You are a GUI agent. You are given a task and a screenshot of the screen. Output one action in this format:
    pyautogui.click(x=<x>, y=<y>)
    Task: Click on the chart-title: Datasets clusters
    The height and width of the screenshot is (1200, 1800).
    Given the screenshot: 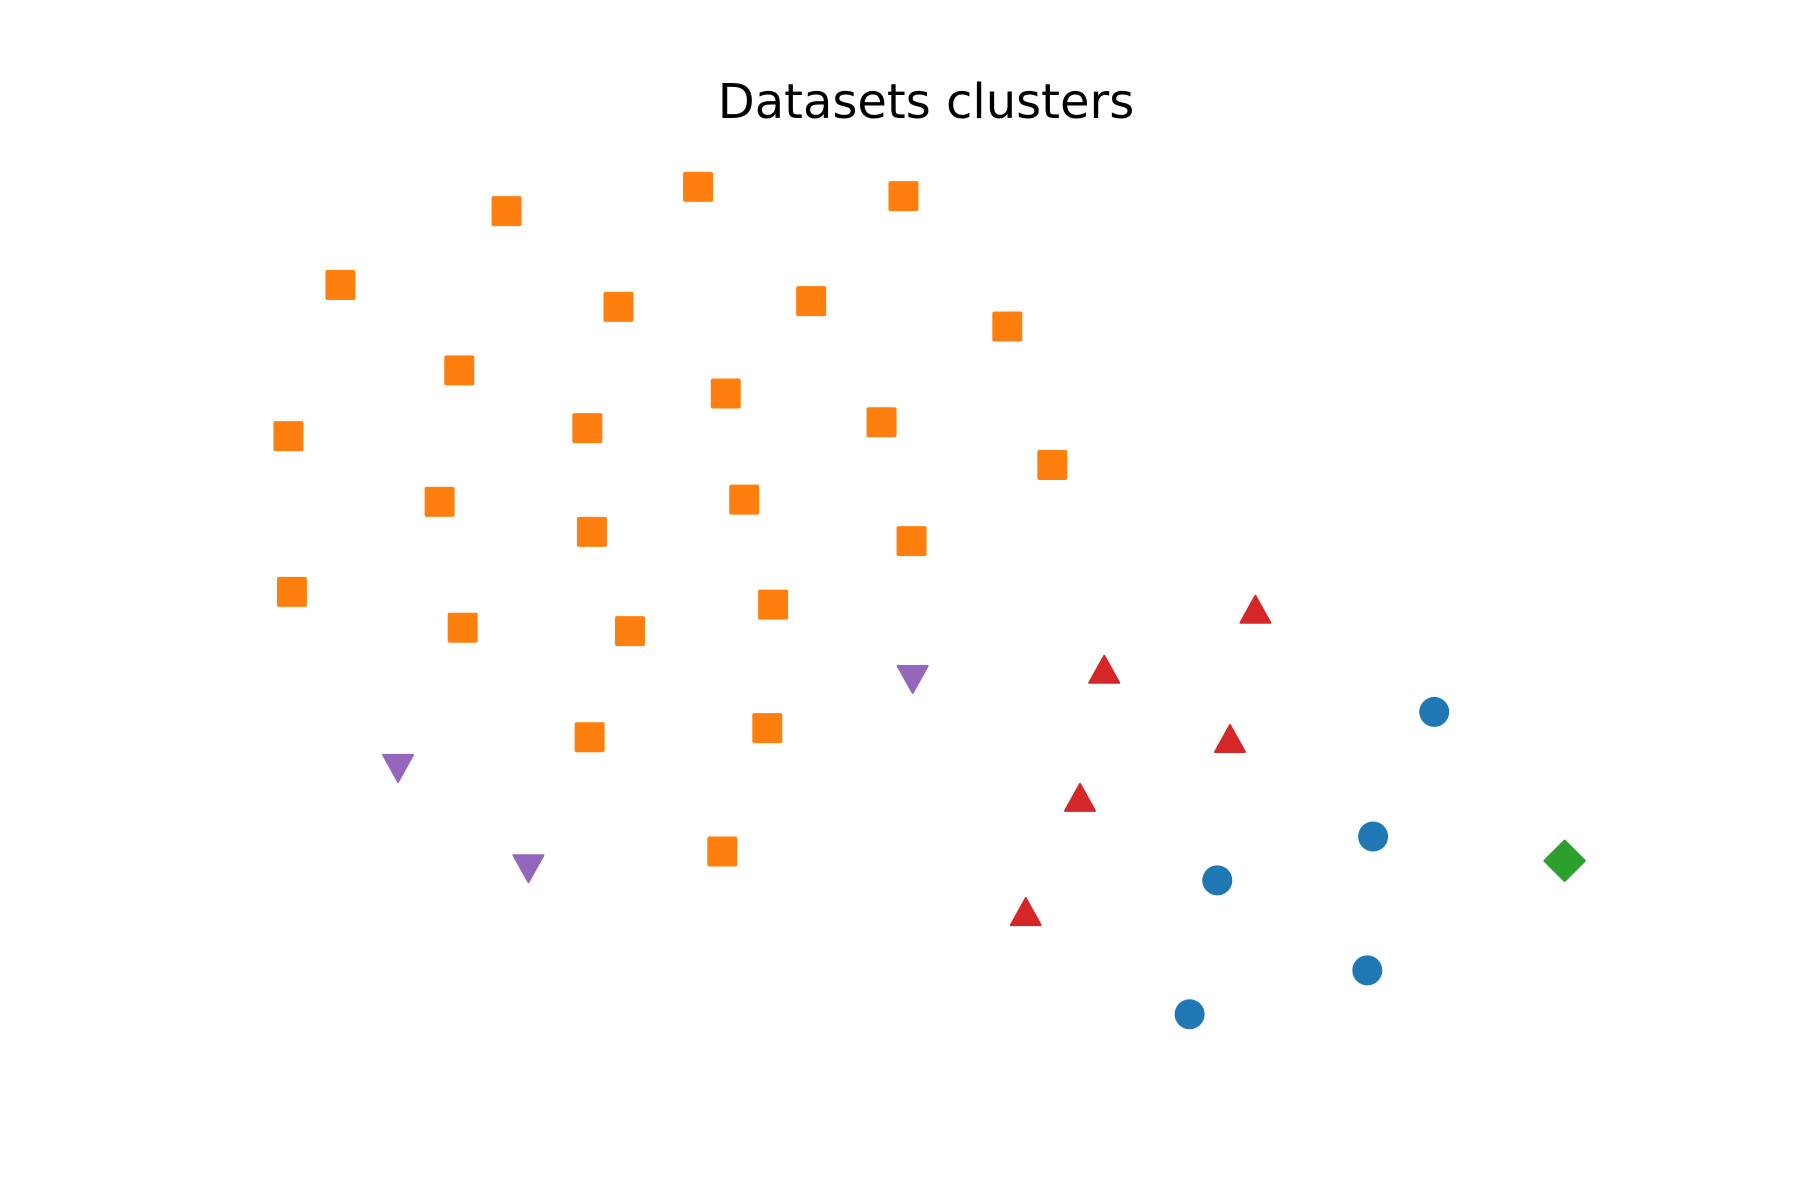 What is the action you would take?
    pyautogui.click(x=926, y=102)
    